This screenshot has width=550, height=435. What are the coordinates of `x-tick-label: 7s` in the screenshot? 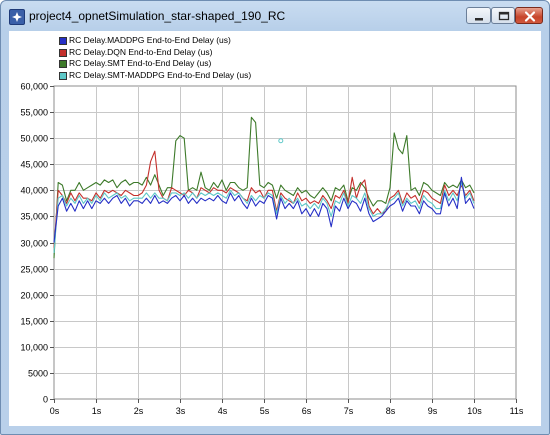 It's located at (349, 411).